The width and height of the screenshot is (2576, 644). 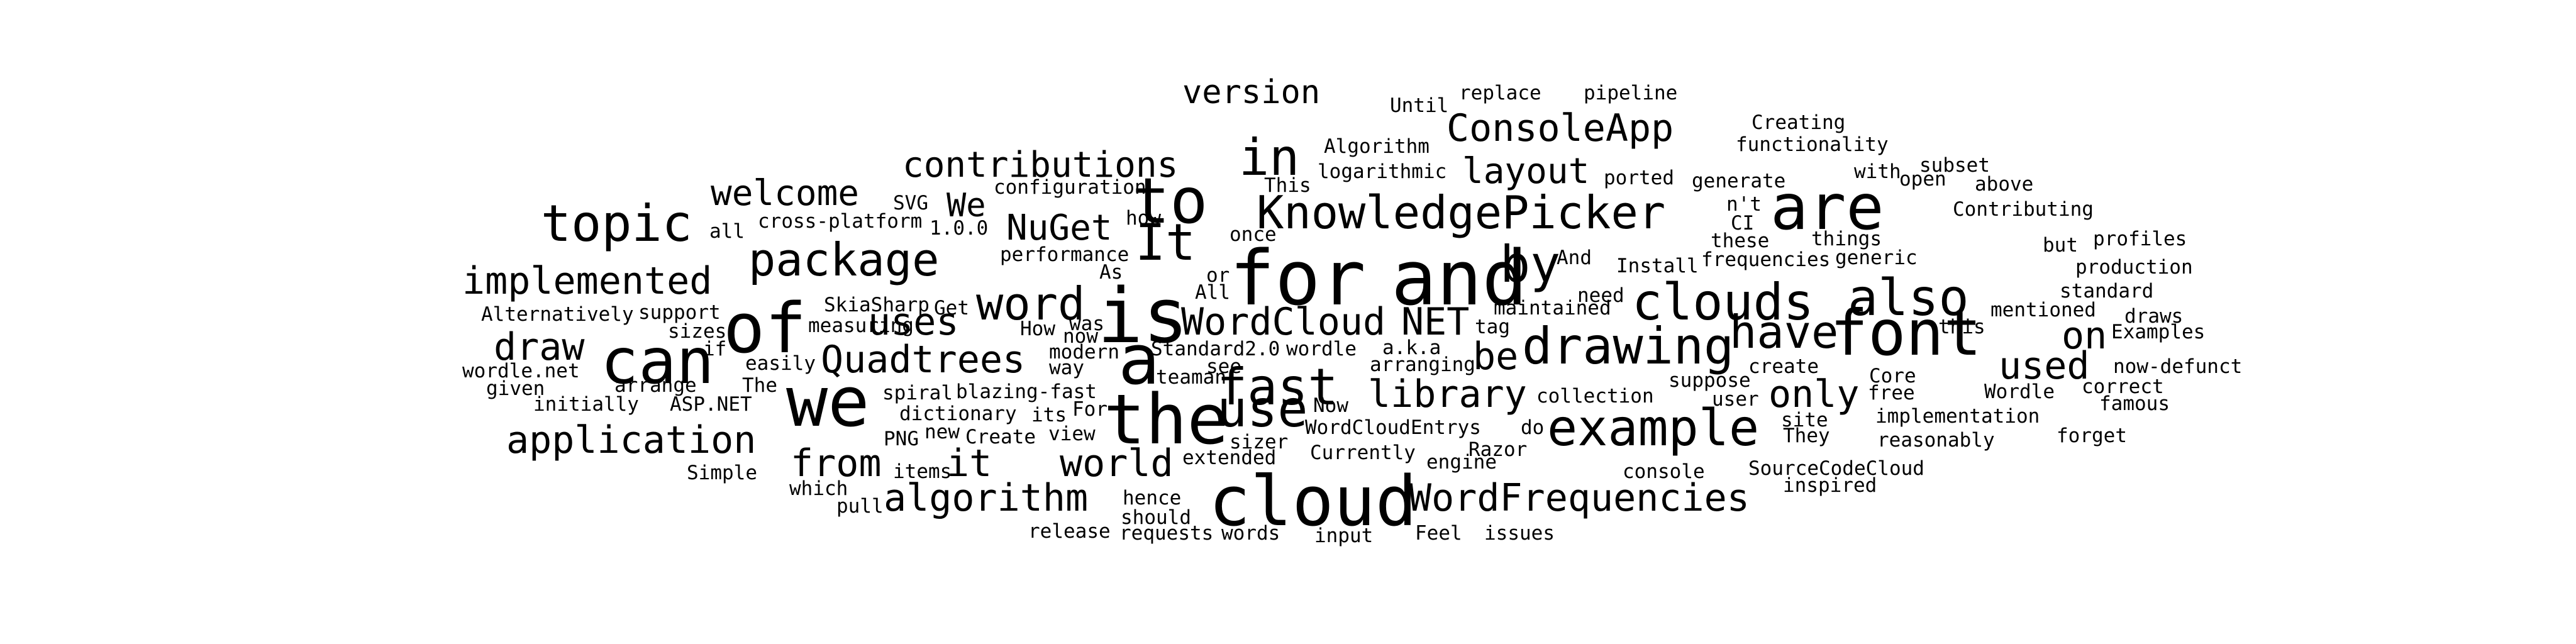 What do you see at coordinates (1922, 179) in the screenshot?
I see `cloud-word: open` at bounding box center [1922, 179].